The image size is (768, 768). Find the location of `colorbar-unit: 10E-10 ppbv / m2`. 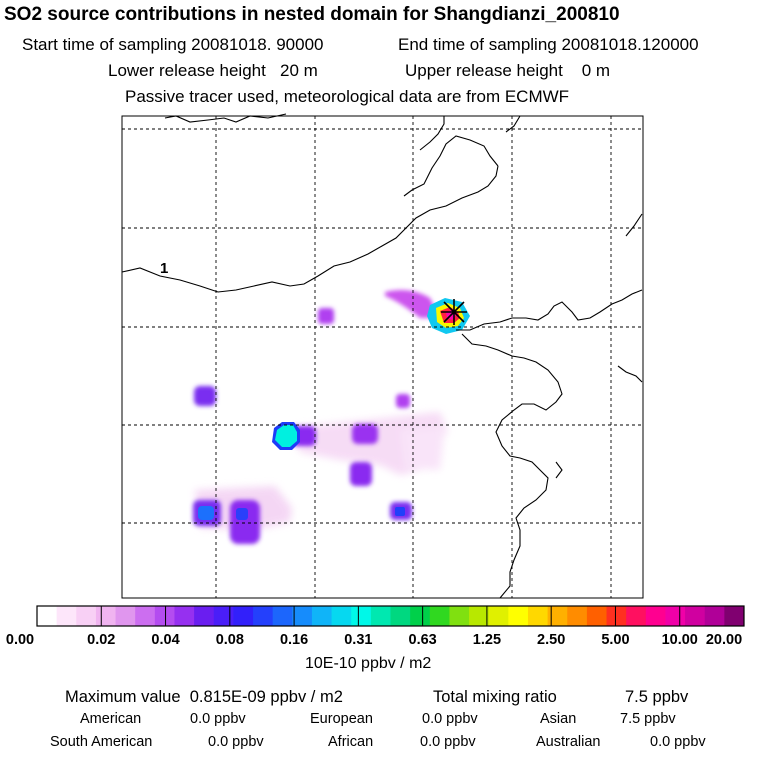

colorbar-unit: 10E-10 ppbv / m2 is located at coordinates (368, 663).